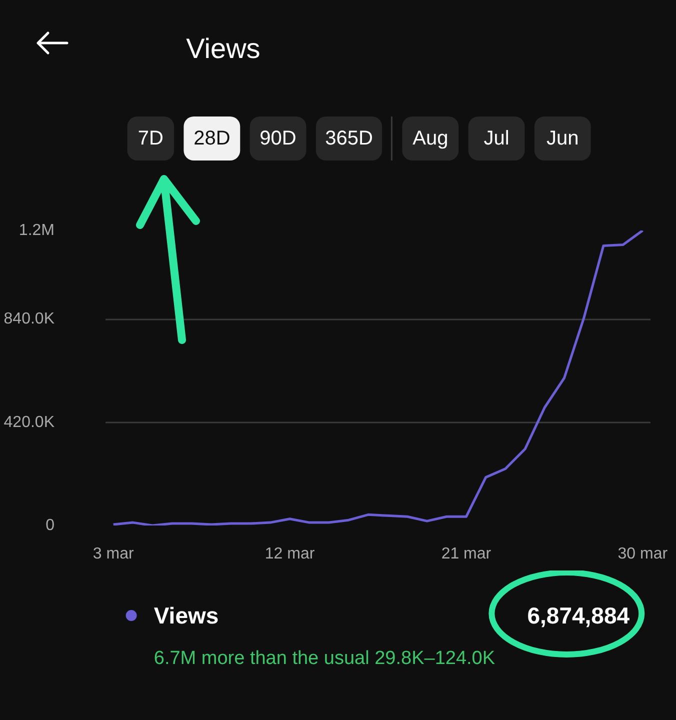  I want to click on x-tick-label: 12 mar, so click(290, 554).